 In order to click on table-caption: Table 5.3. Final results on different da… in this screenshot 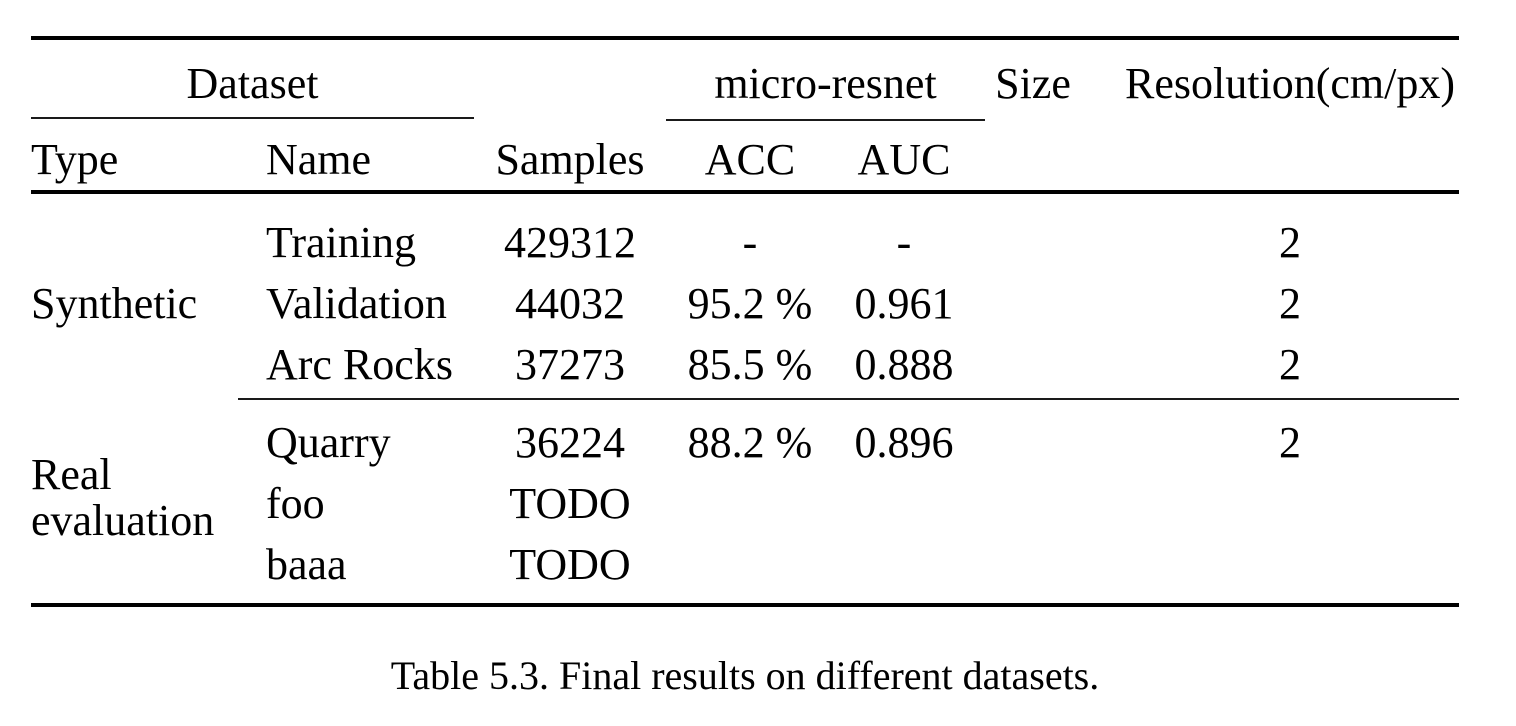, I will do `click(745, 675)`.